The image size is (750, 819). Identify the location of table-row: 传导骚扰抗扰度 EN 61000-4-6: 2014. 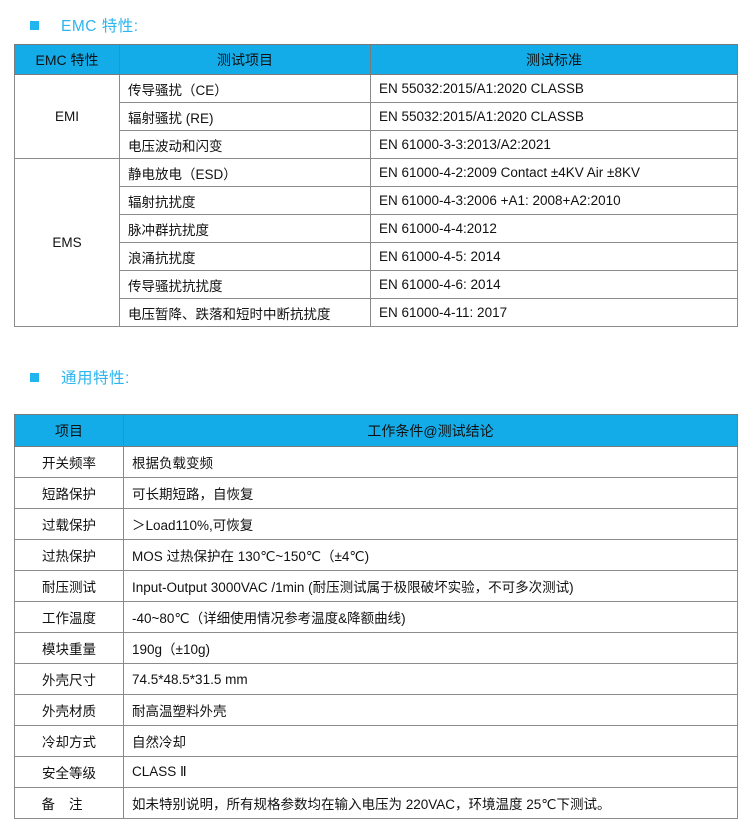
(376, 284).